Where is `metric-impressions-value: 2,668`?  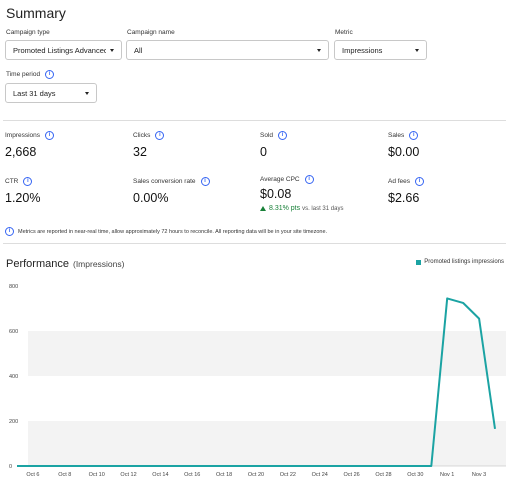 metric-impressions-value: 2,668 is located at coordinates (21, 152).